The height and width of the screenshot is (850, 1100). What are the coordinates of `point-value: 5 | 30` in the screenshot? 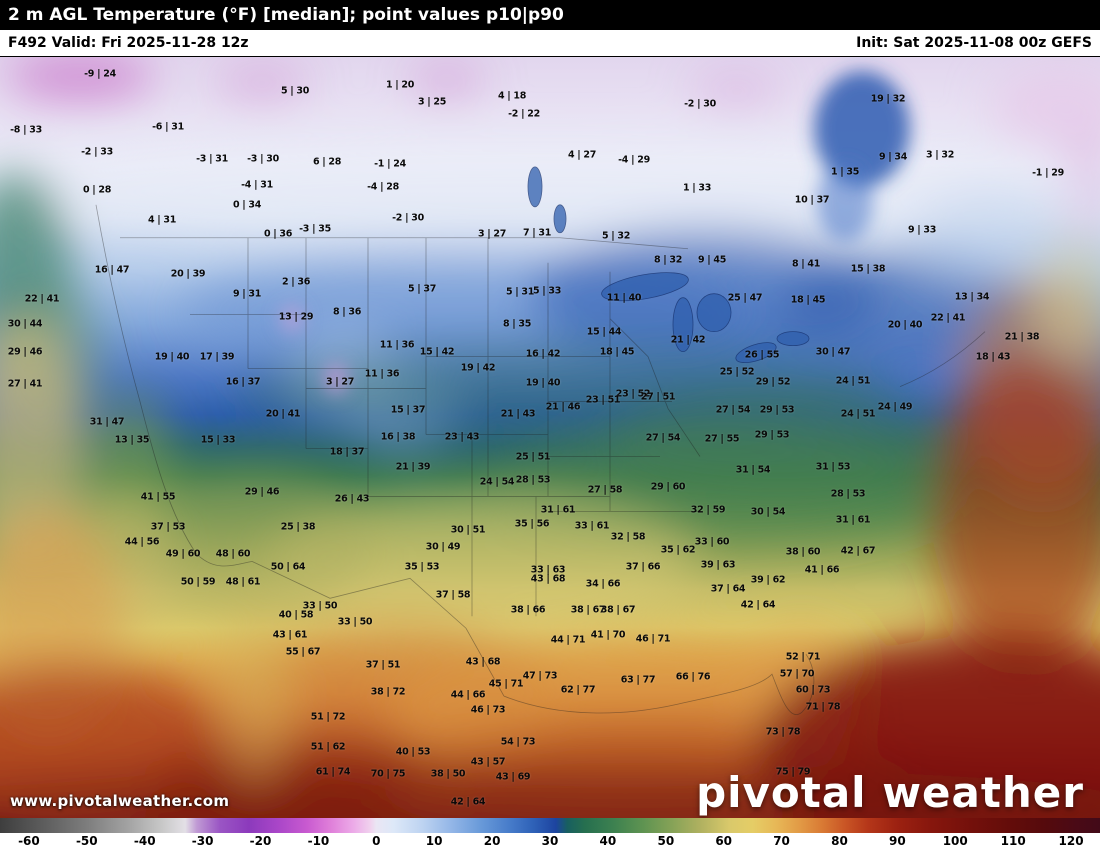 It's located at (295, 91).